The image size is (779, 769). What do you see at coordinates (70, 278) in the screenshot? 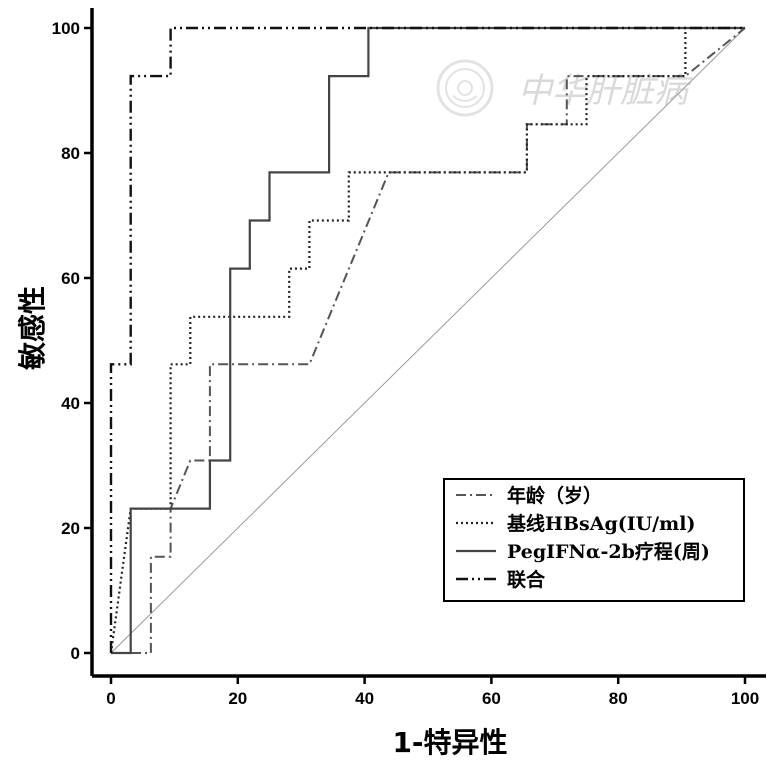
I see `y-tick-label: 60` at bounding box center [70, 278].